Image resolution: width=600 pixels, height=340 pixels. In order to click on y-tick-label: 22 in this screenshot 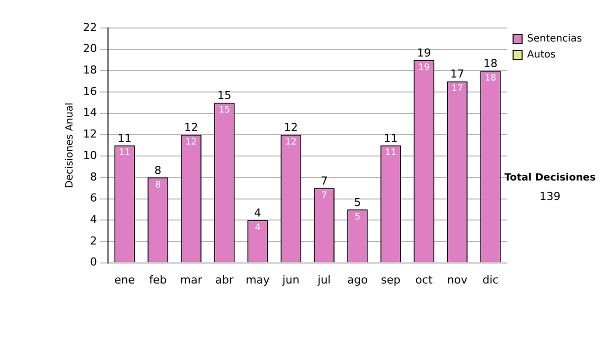, I will do `click(89, 27)`.